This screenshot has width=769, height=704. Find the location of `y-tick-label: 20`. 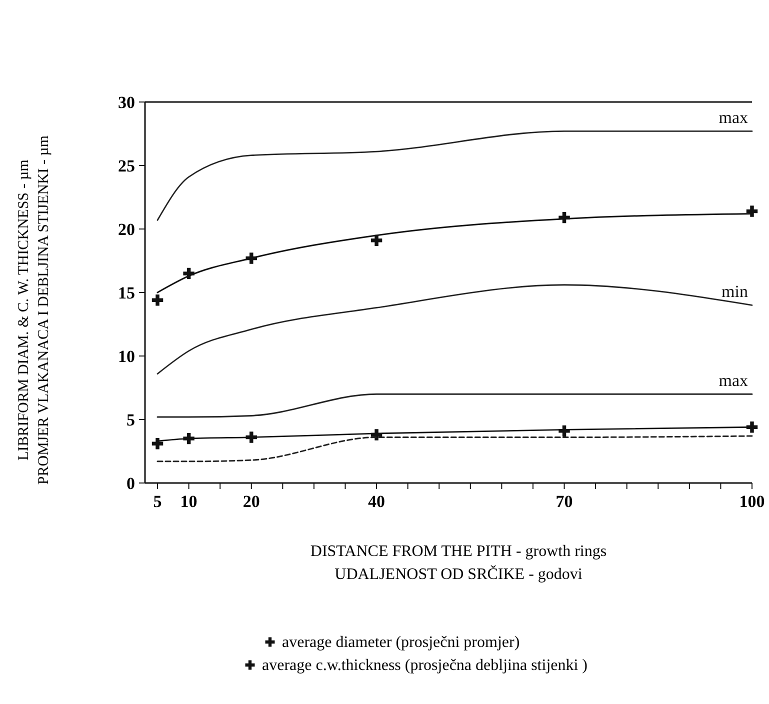

y-tick-label: 20 is located at coordinates (126, 229).